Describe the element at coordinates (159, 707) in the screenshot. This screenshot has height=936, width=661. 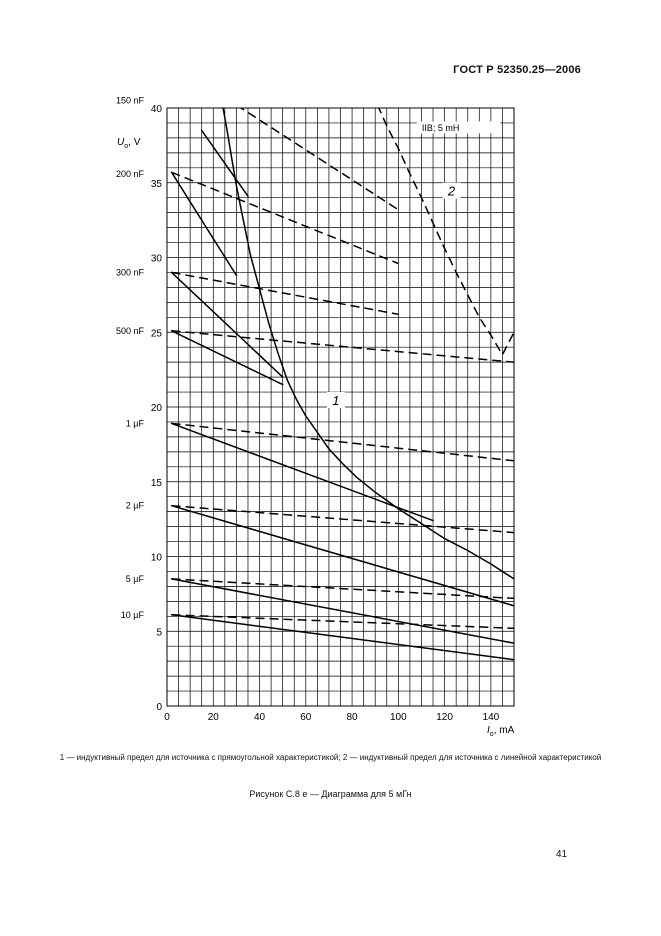
I see `y-tick-label: 0` at that location.